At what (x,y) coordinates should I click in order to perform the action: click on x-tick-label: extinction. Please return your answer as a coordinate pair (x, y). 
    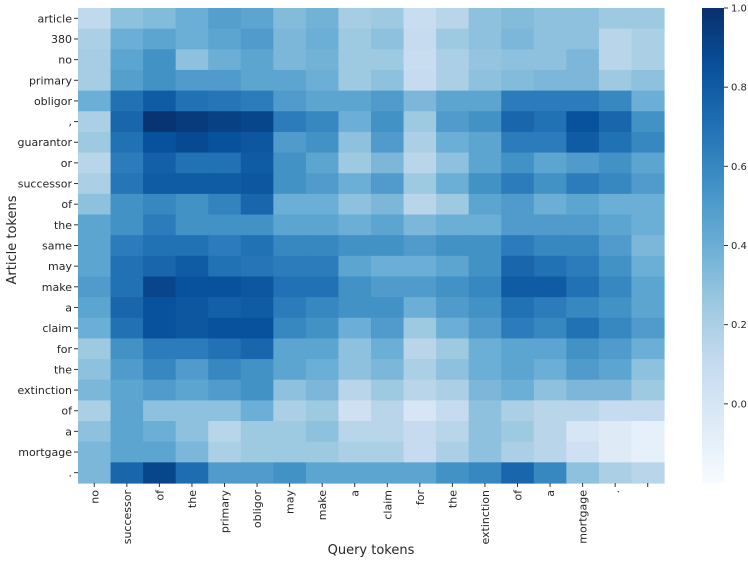
    Looking at the image, I should click on (485, 517).